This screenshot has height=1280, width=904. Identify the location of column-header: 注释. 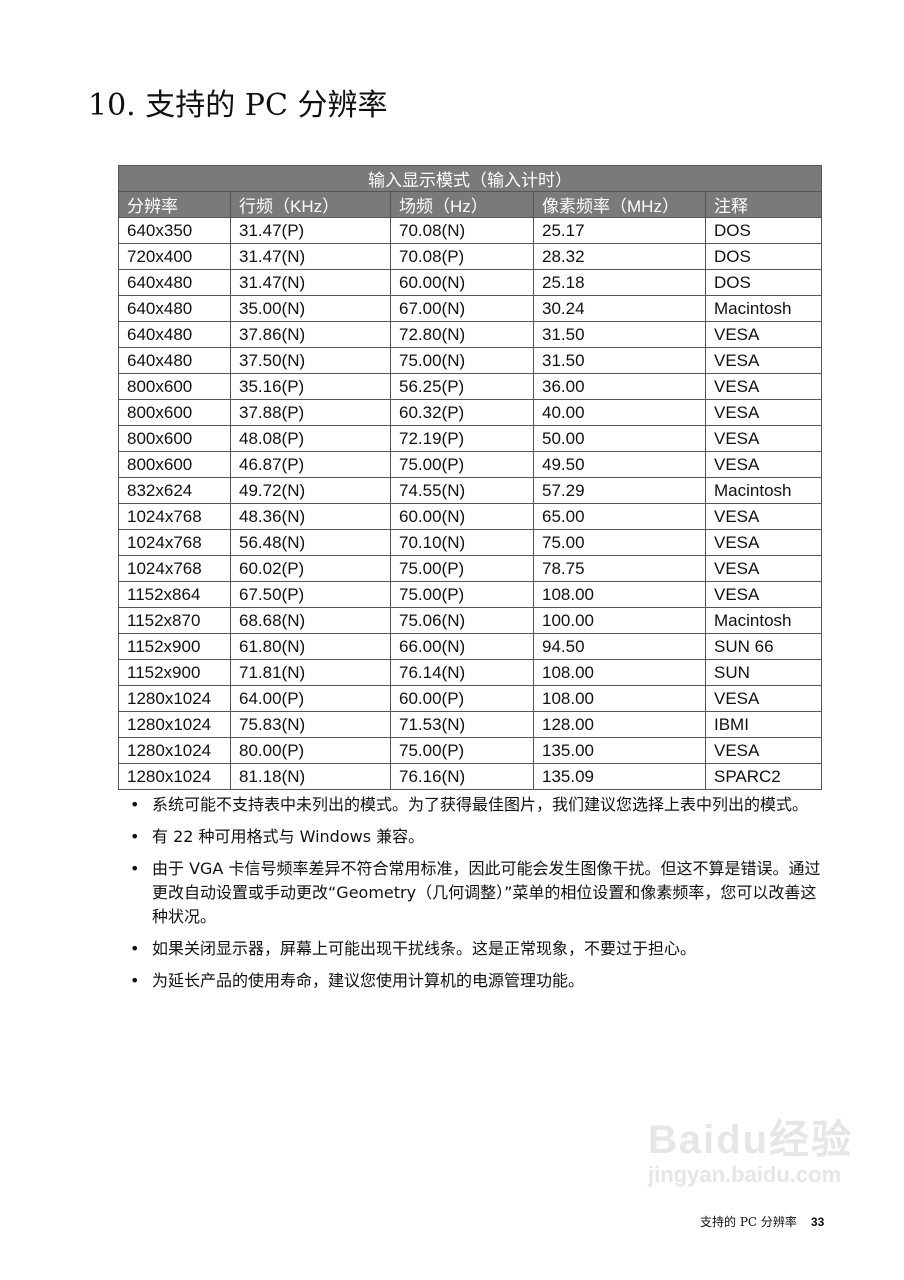
(763, 204).